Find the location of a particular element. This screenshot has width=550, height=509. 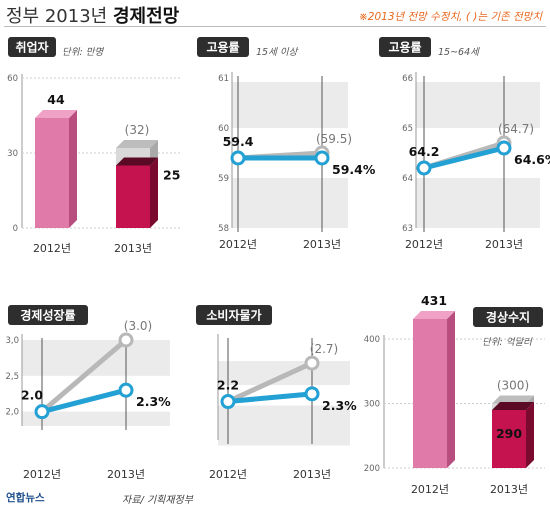

footer-source: 자료/ 기획재정부 is located at coordinates (157, 500).